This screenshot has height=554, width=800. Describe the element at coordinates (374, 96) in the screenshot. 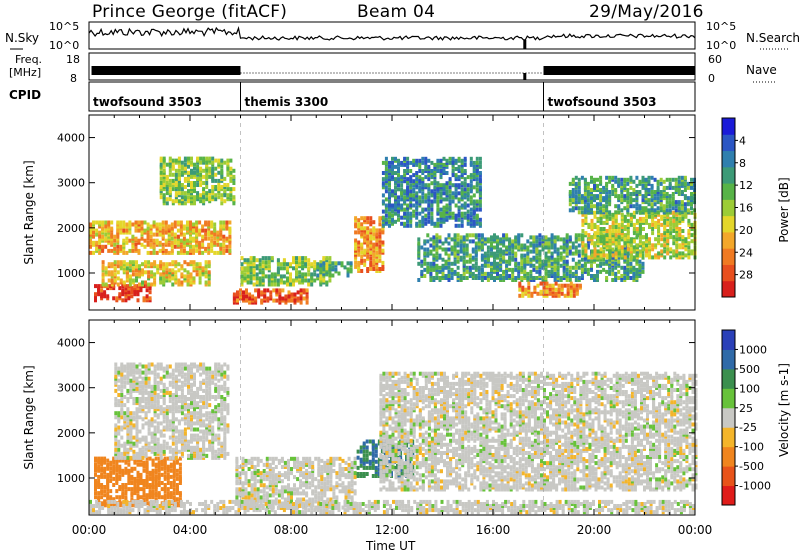

I see `cpid-segments: twofsound 3503 themis 3300 twofsound 3503` at that location.